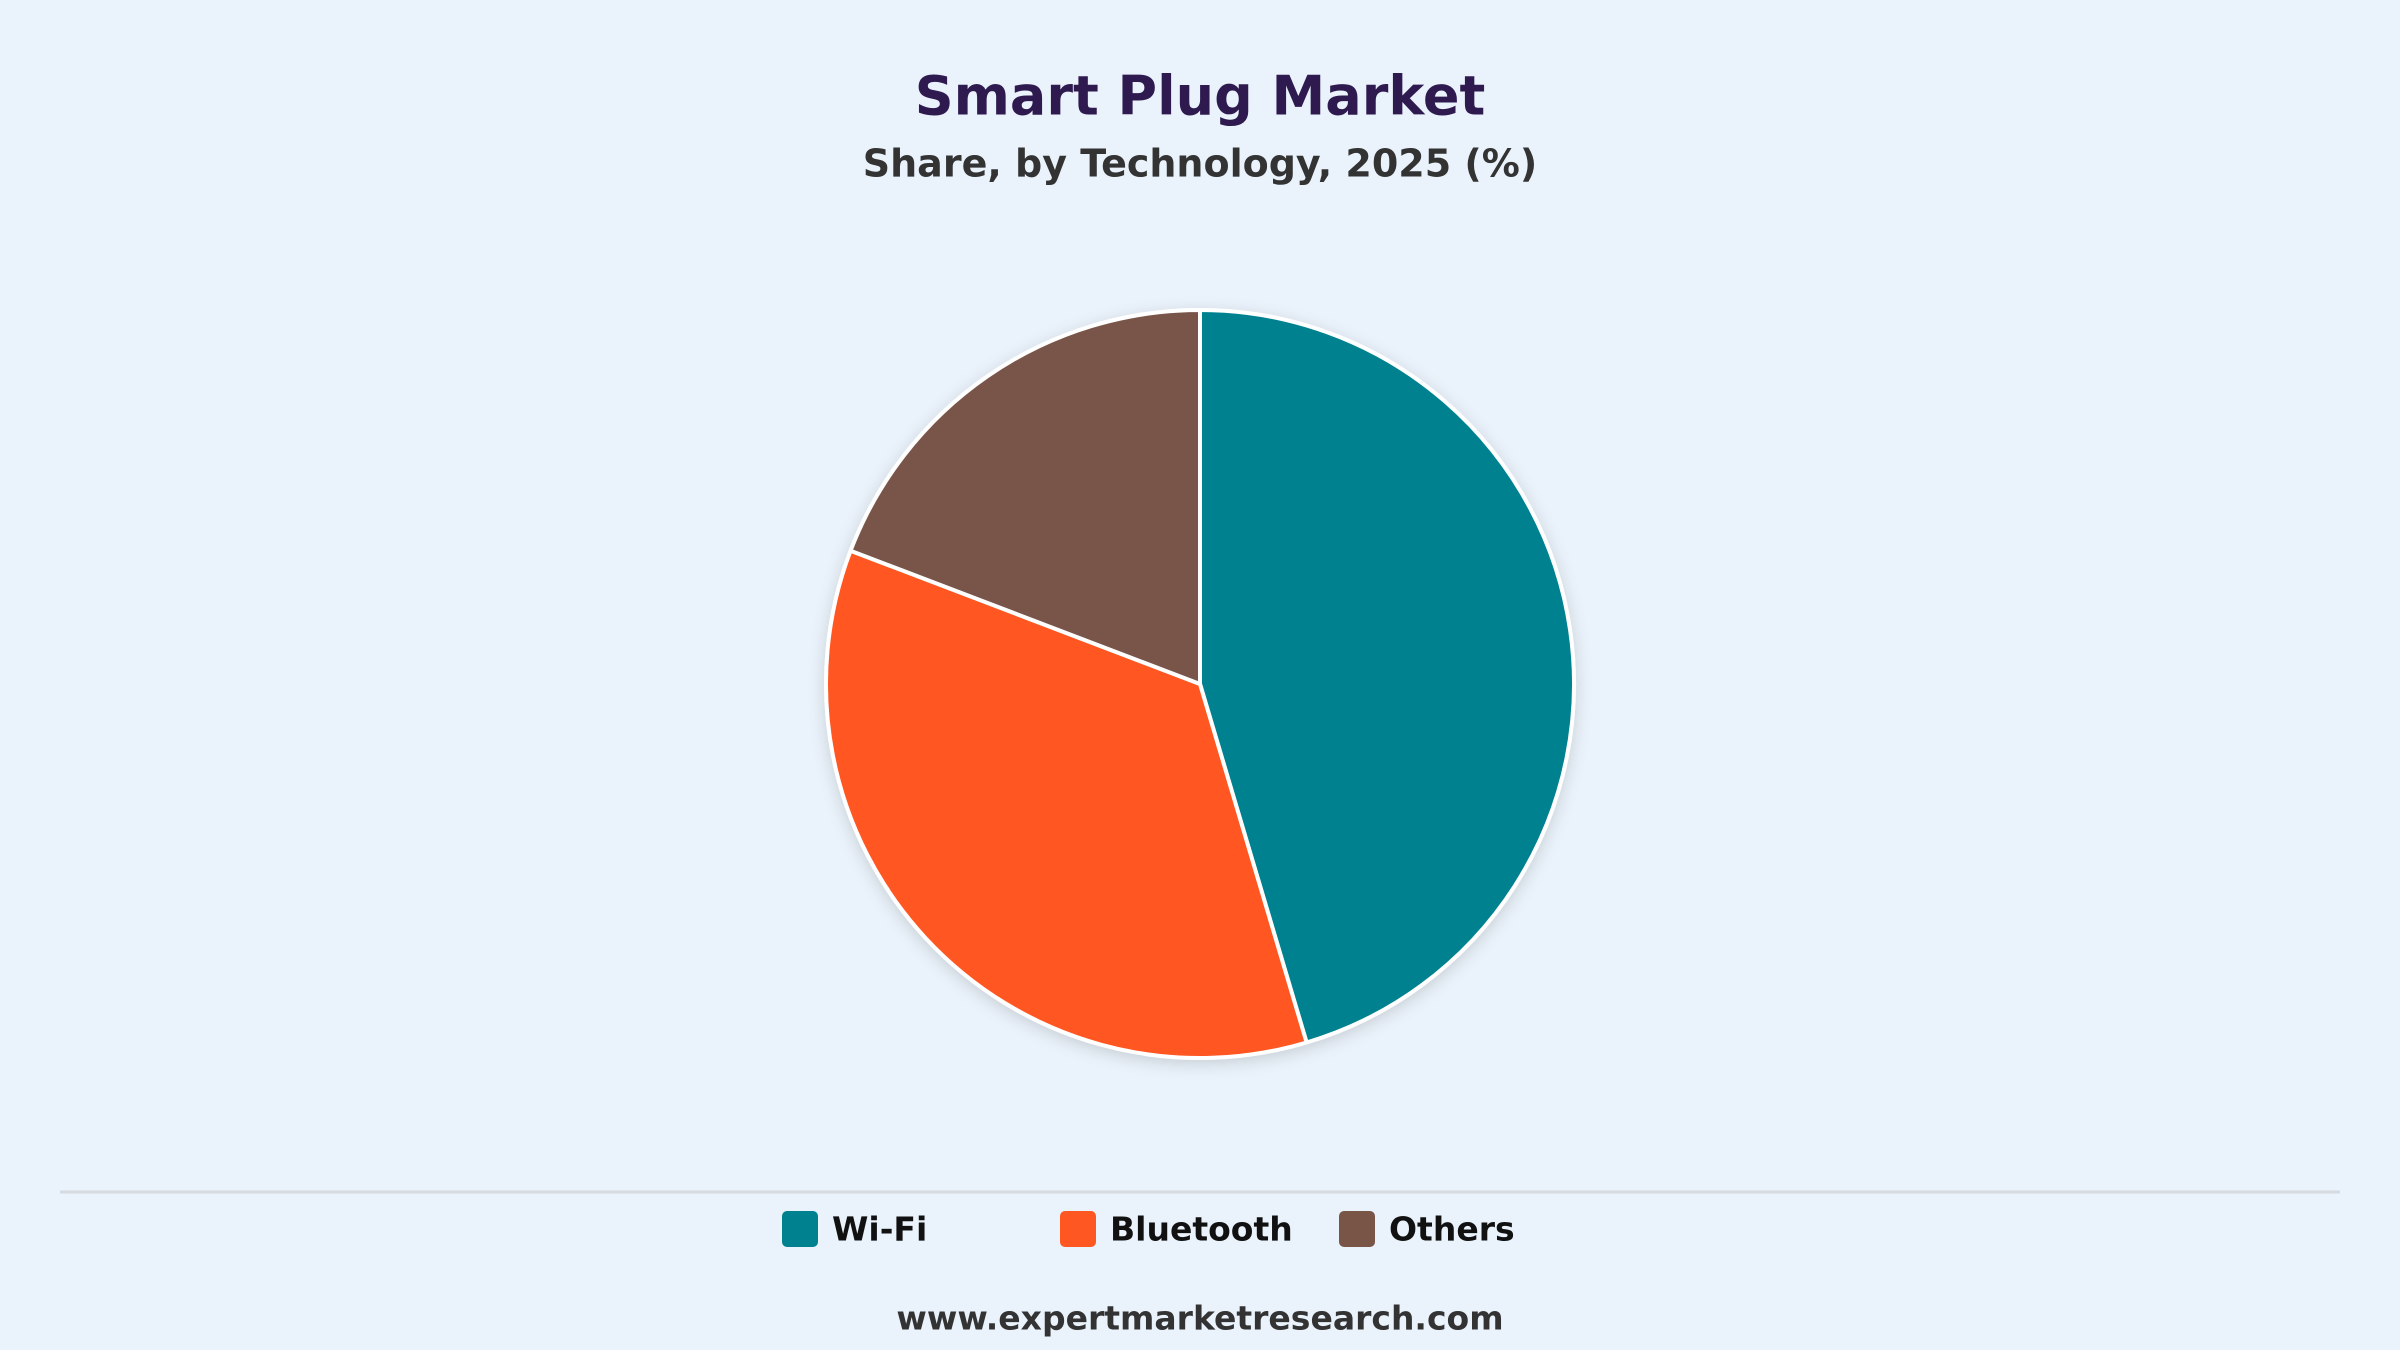 This screenshot has height=1350, width=2400. Describe the element at coordinates (1199, 1318) in the screenshot. I see `footer: www.expertmarketresearch.com` at that location.